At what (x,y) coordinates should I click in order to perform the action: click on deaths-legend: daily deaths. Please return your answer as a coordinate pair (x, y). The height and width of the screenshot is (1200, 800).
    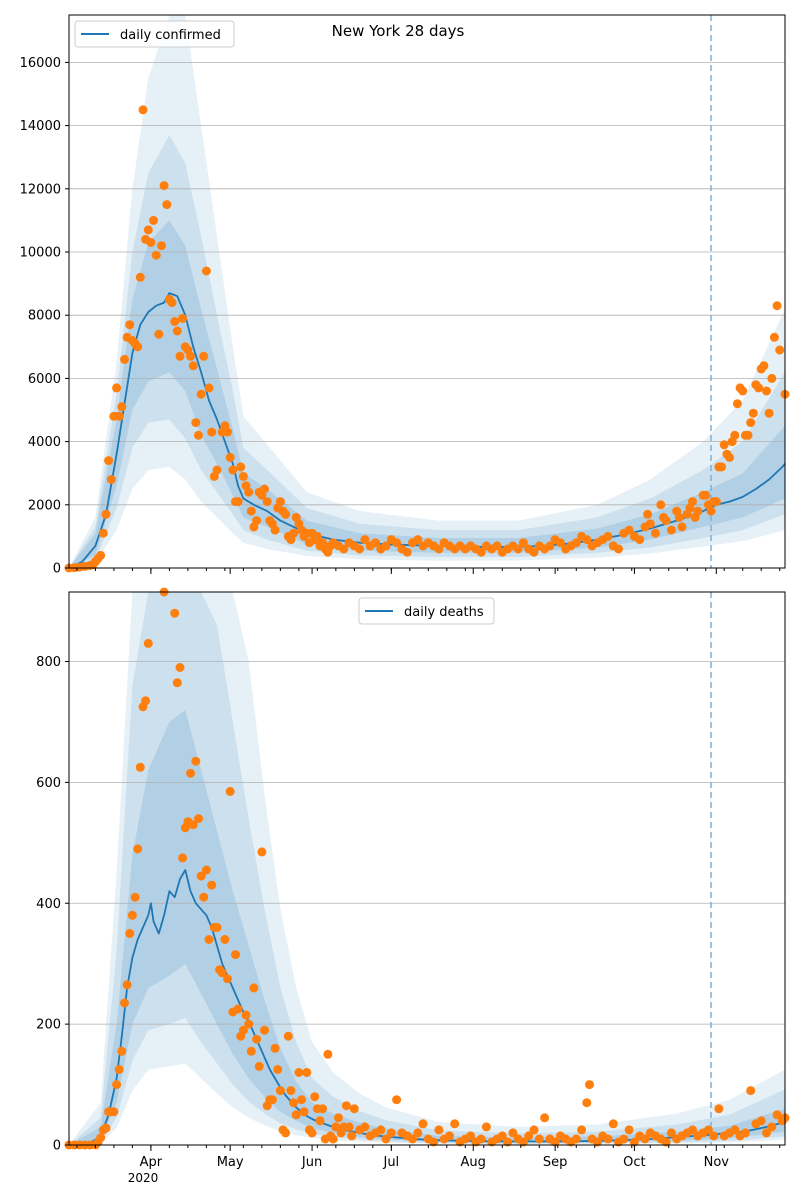
    Looking at the image, I should click on (426, 611).